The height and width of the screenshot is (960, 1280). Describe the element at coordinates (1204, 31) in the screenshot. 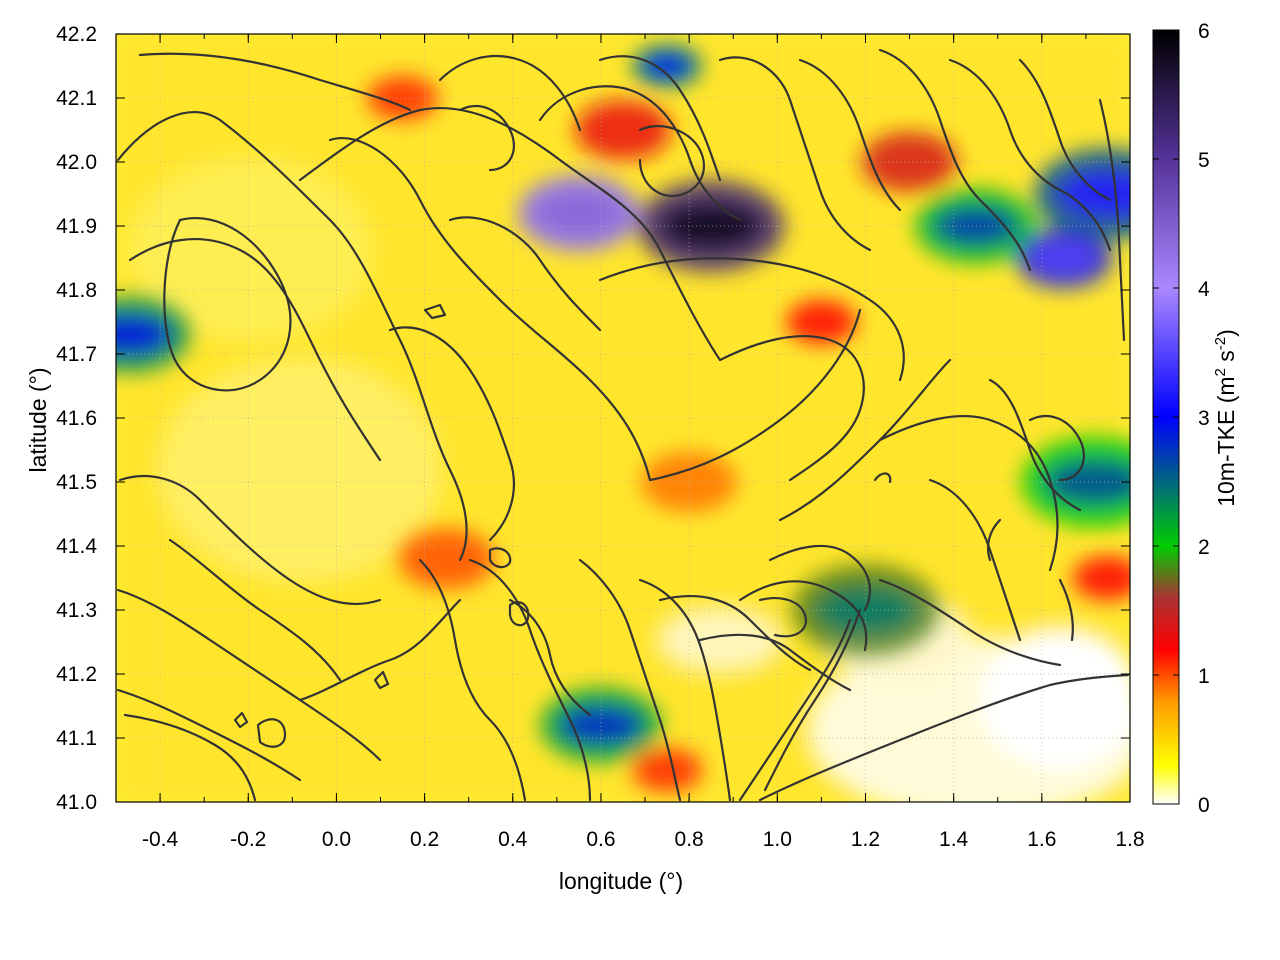

I see `colorbar-tick-label: 6` at that location.